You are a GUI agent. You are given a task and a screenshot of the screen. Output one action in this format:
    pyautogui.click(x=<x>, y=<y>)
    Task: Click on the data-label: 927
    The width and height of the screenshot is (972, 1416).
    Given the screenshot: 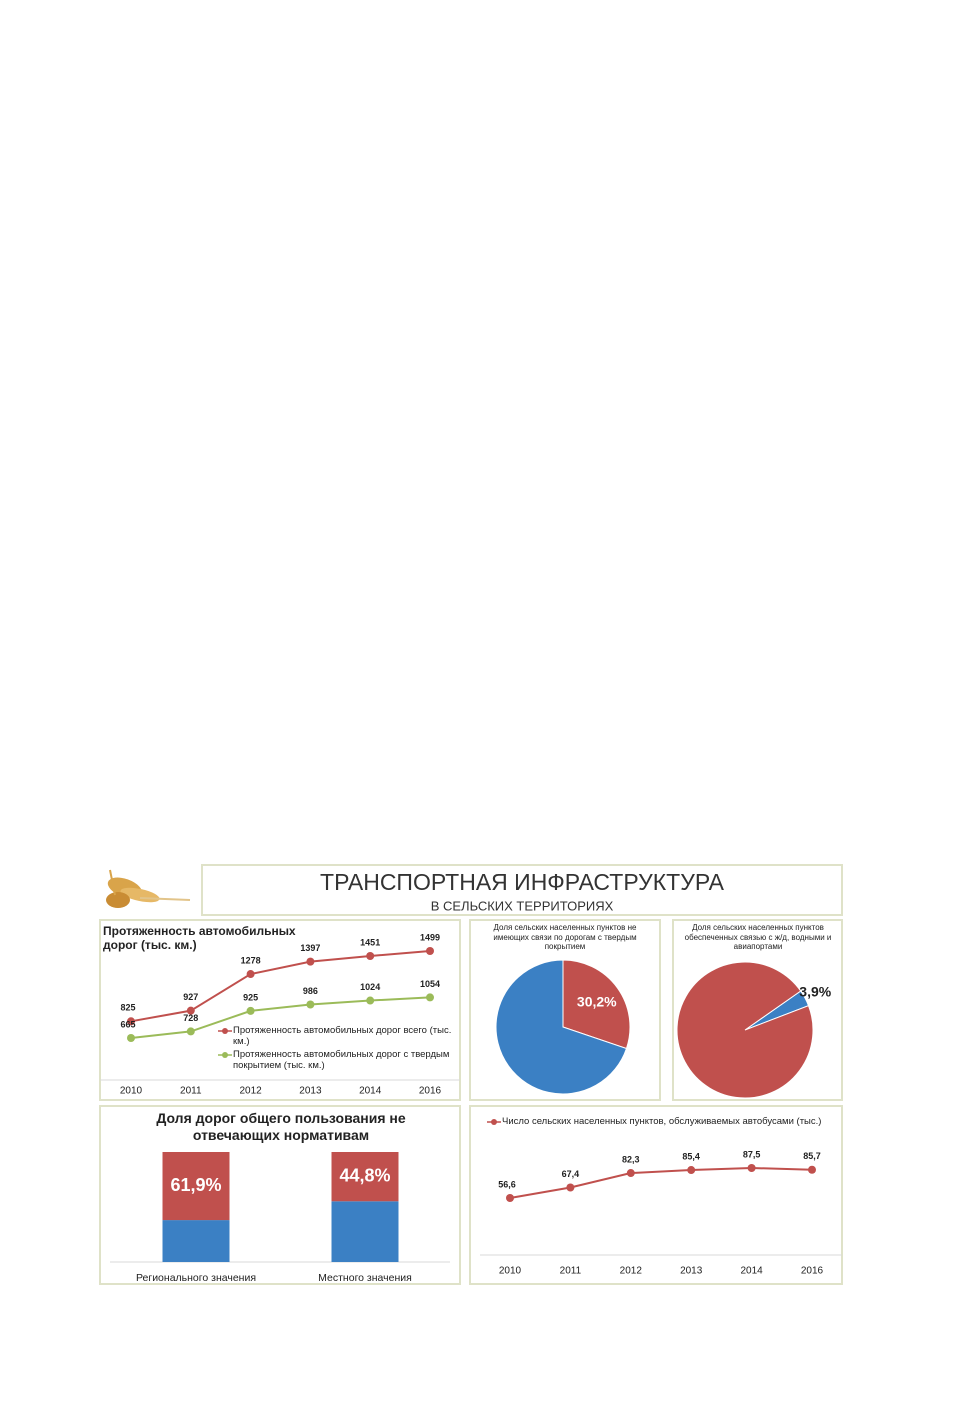 What is the action you would take?
    pyautogui.click(x=190, y=997)
    